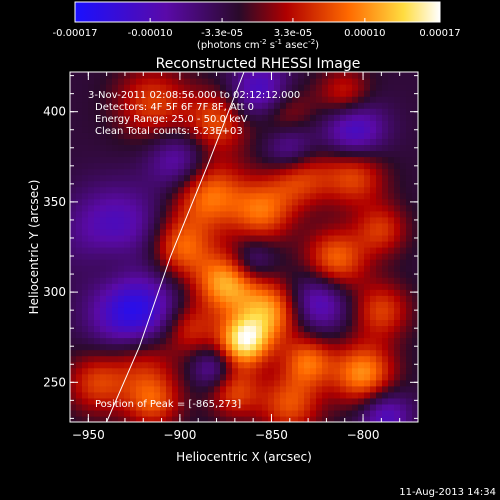 This screenshot has height=500, width=500. I want to click on annotation-energy: Energy Range: 25.0 - 50.0 keV, so click(171, 119).